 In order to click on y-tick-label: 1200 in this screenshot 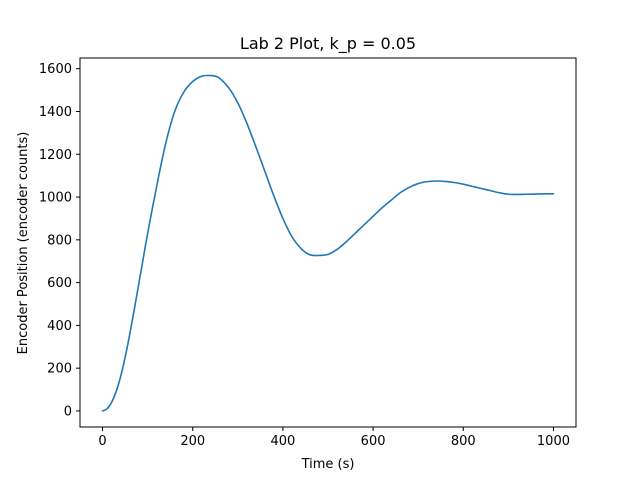, I will do `click(55, 155)`.